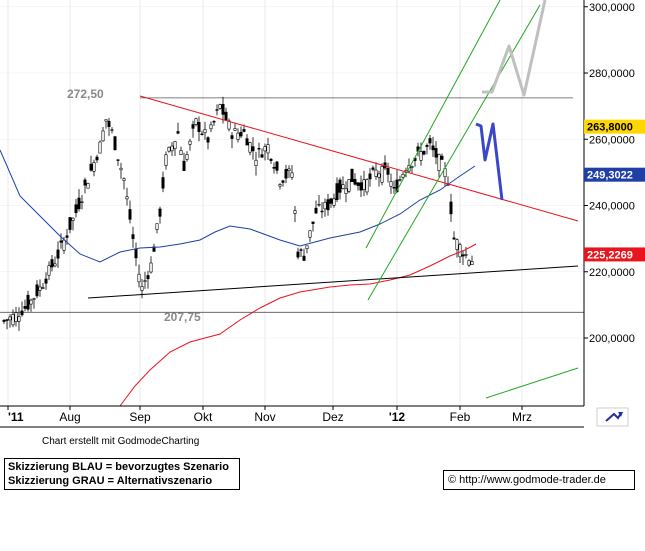 The height and width of the screenshot is (551, 645). Describe the element at coordinates (610, 176) in the screenshot. I see `price-label-text: 249,3022` at that location.